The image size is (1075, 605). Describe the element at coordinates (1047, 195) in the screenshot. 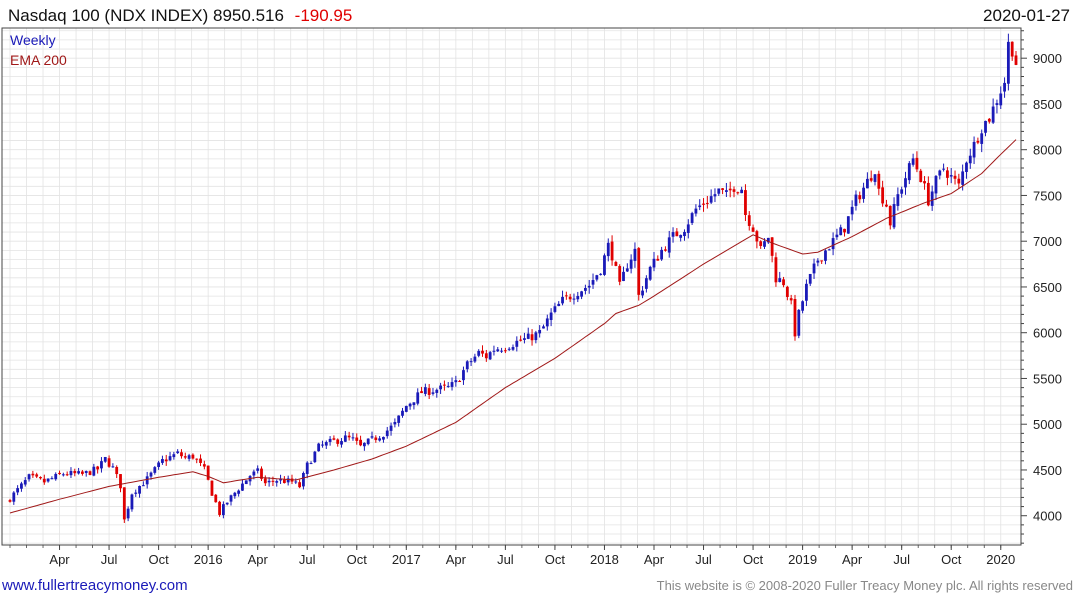

I see `y-tick-label: 7500` at that location.